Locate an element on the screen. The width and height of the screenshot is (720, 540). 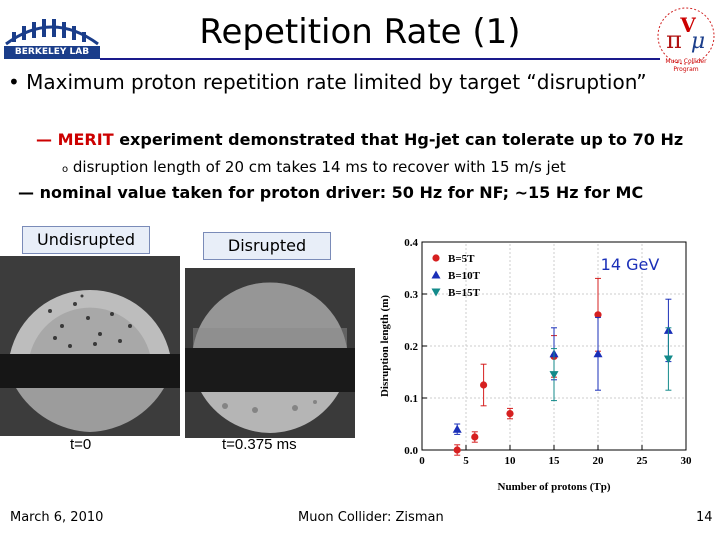
y-tick-label: 0.2 is located at coordinates (411, 347).